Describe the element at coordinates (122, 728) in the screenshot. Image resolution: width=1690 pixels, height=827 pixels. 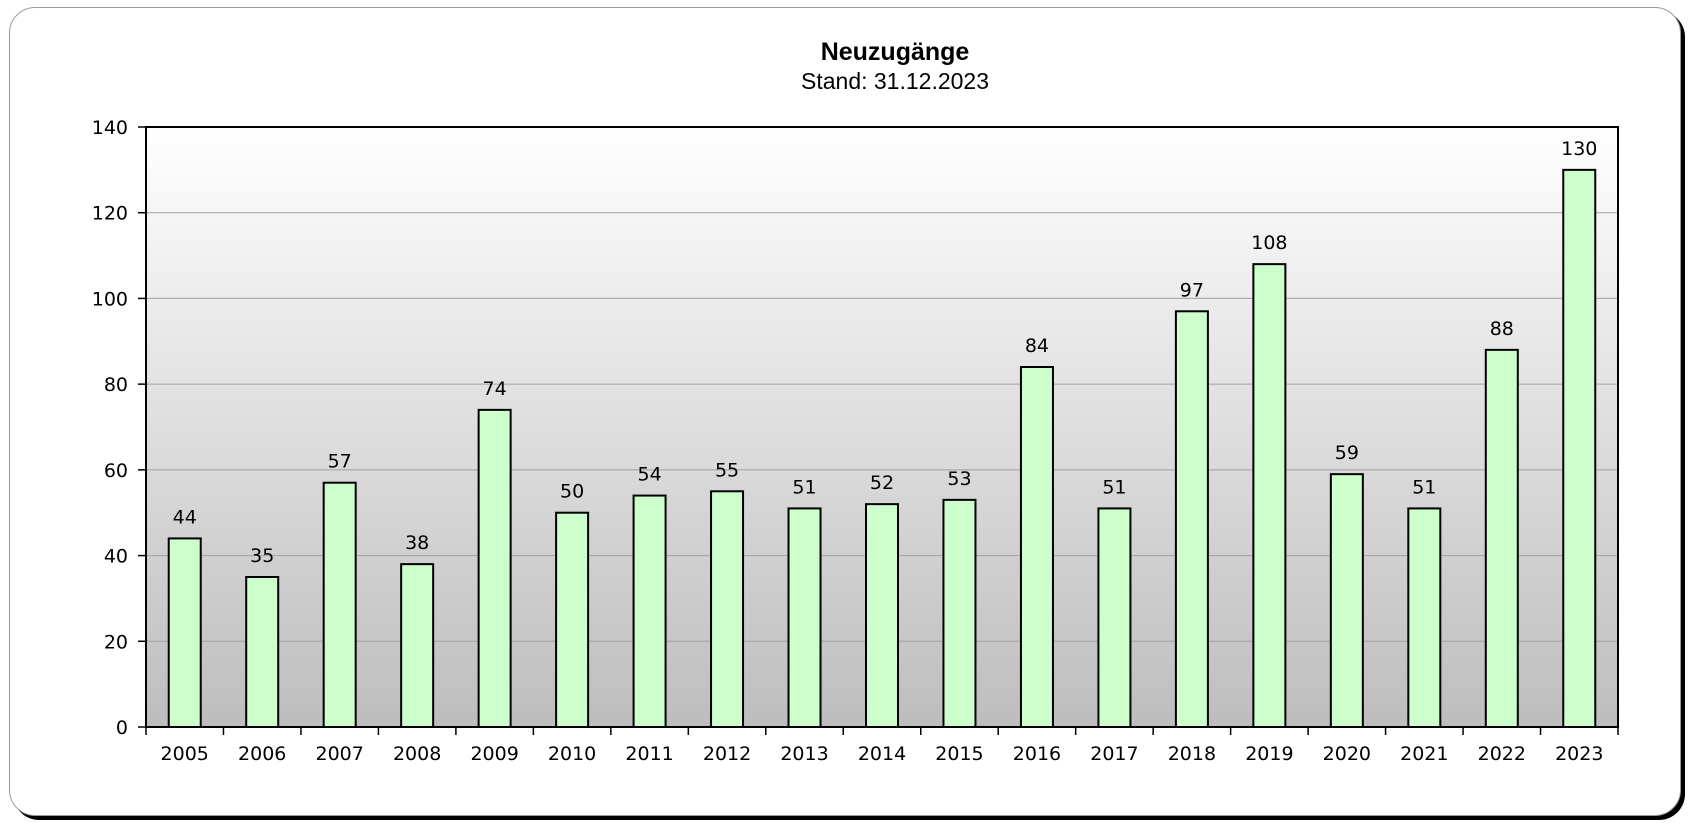
I see `y-tick-label: 0` at that location.